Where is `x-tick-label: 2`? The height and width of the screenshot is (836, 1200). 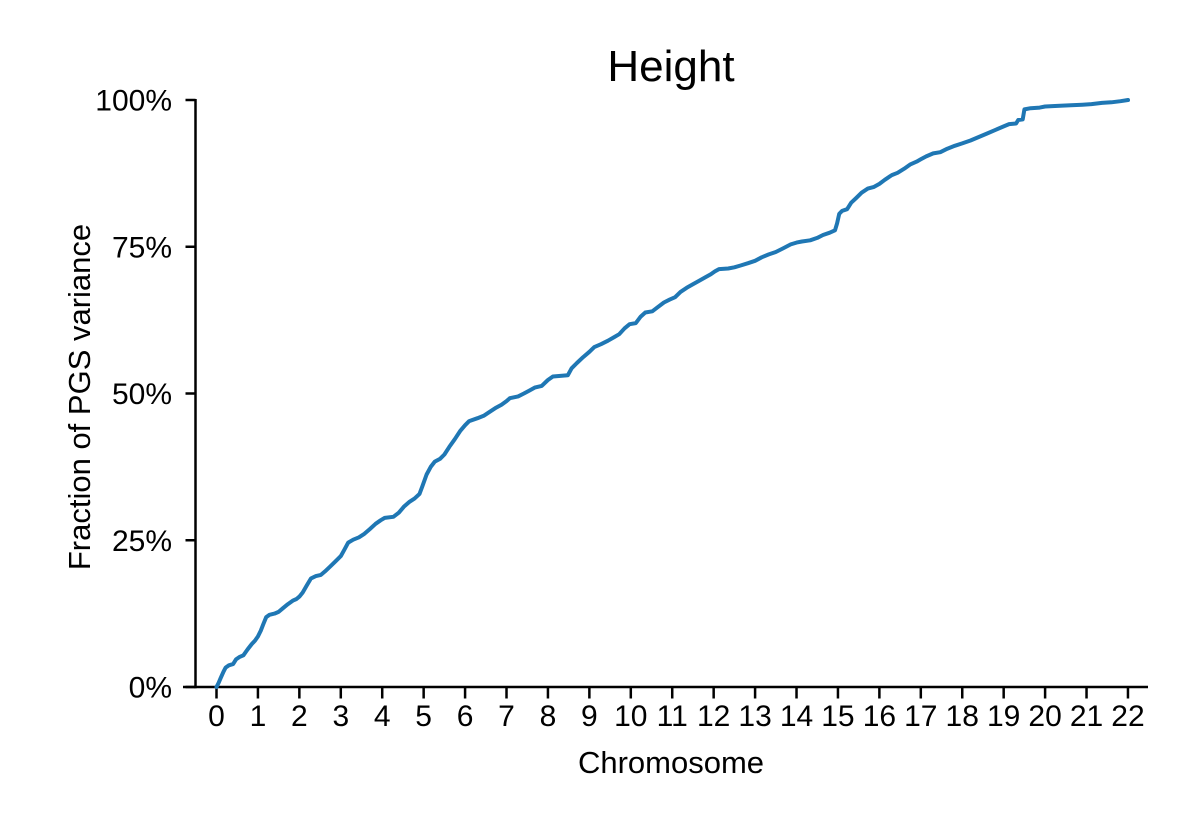
x-tick-label: 2 is located at coordinates (299, 716).